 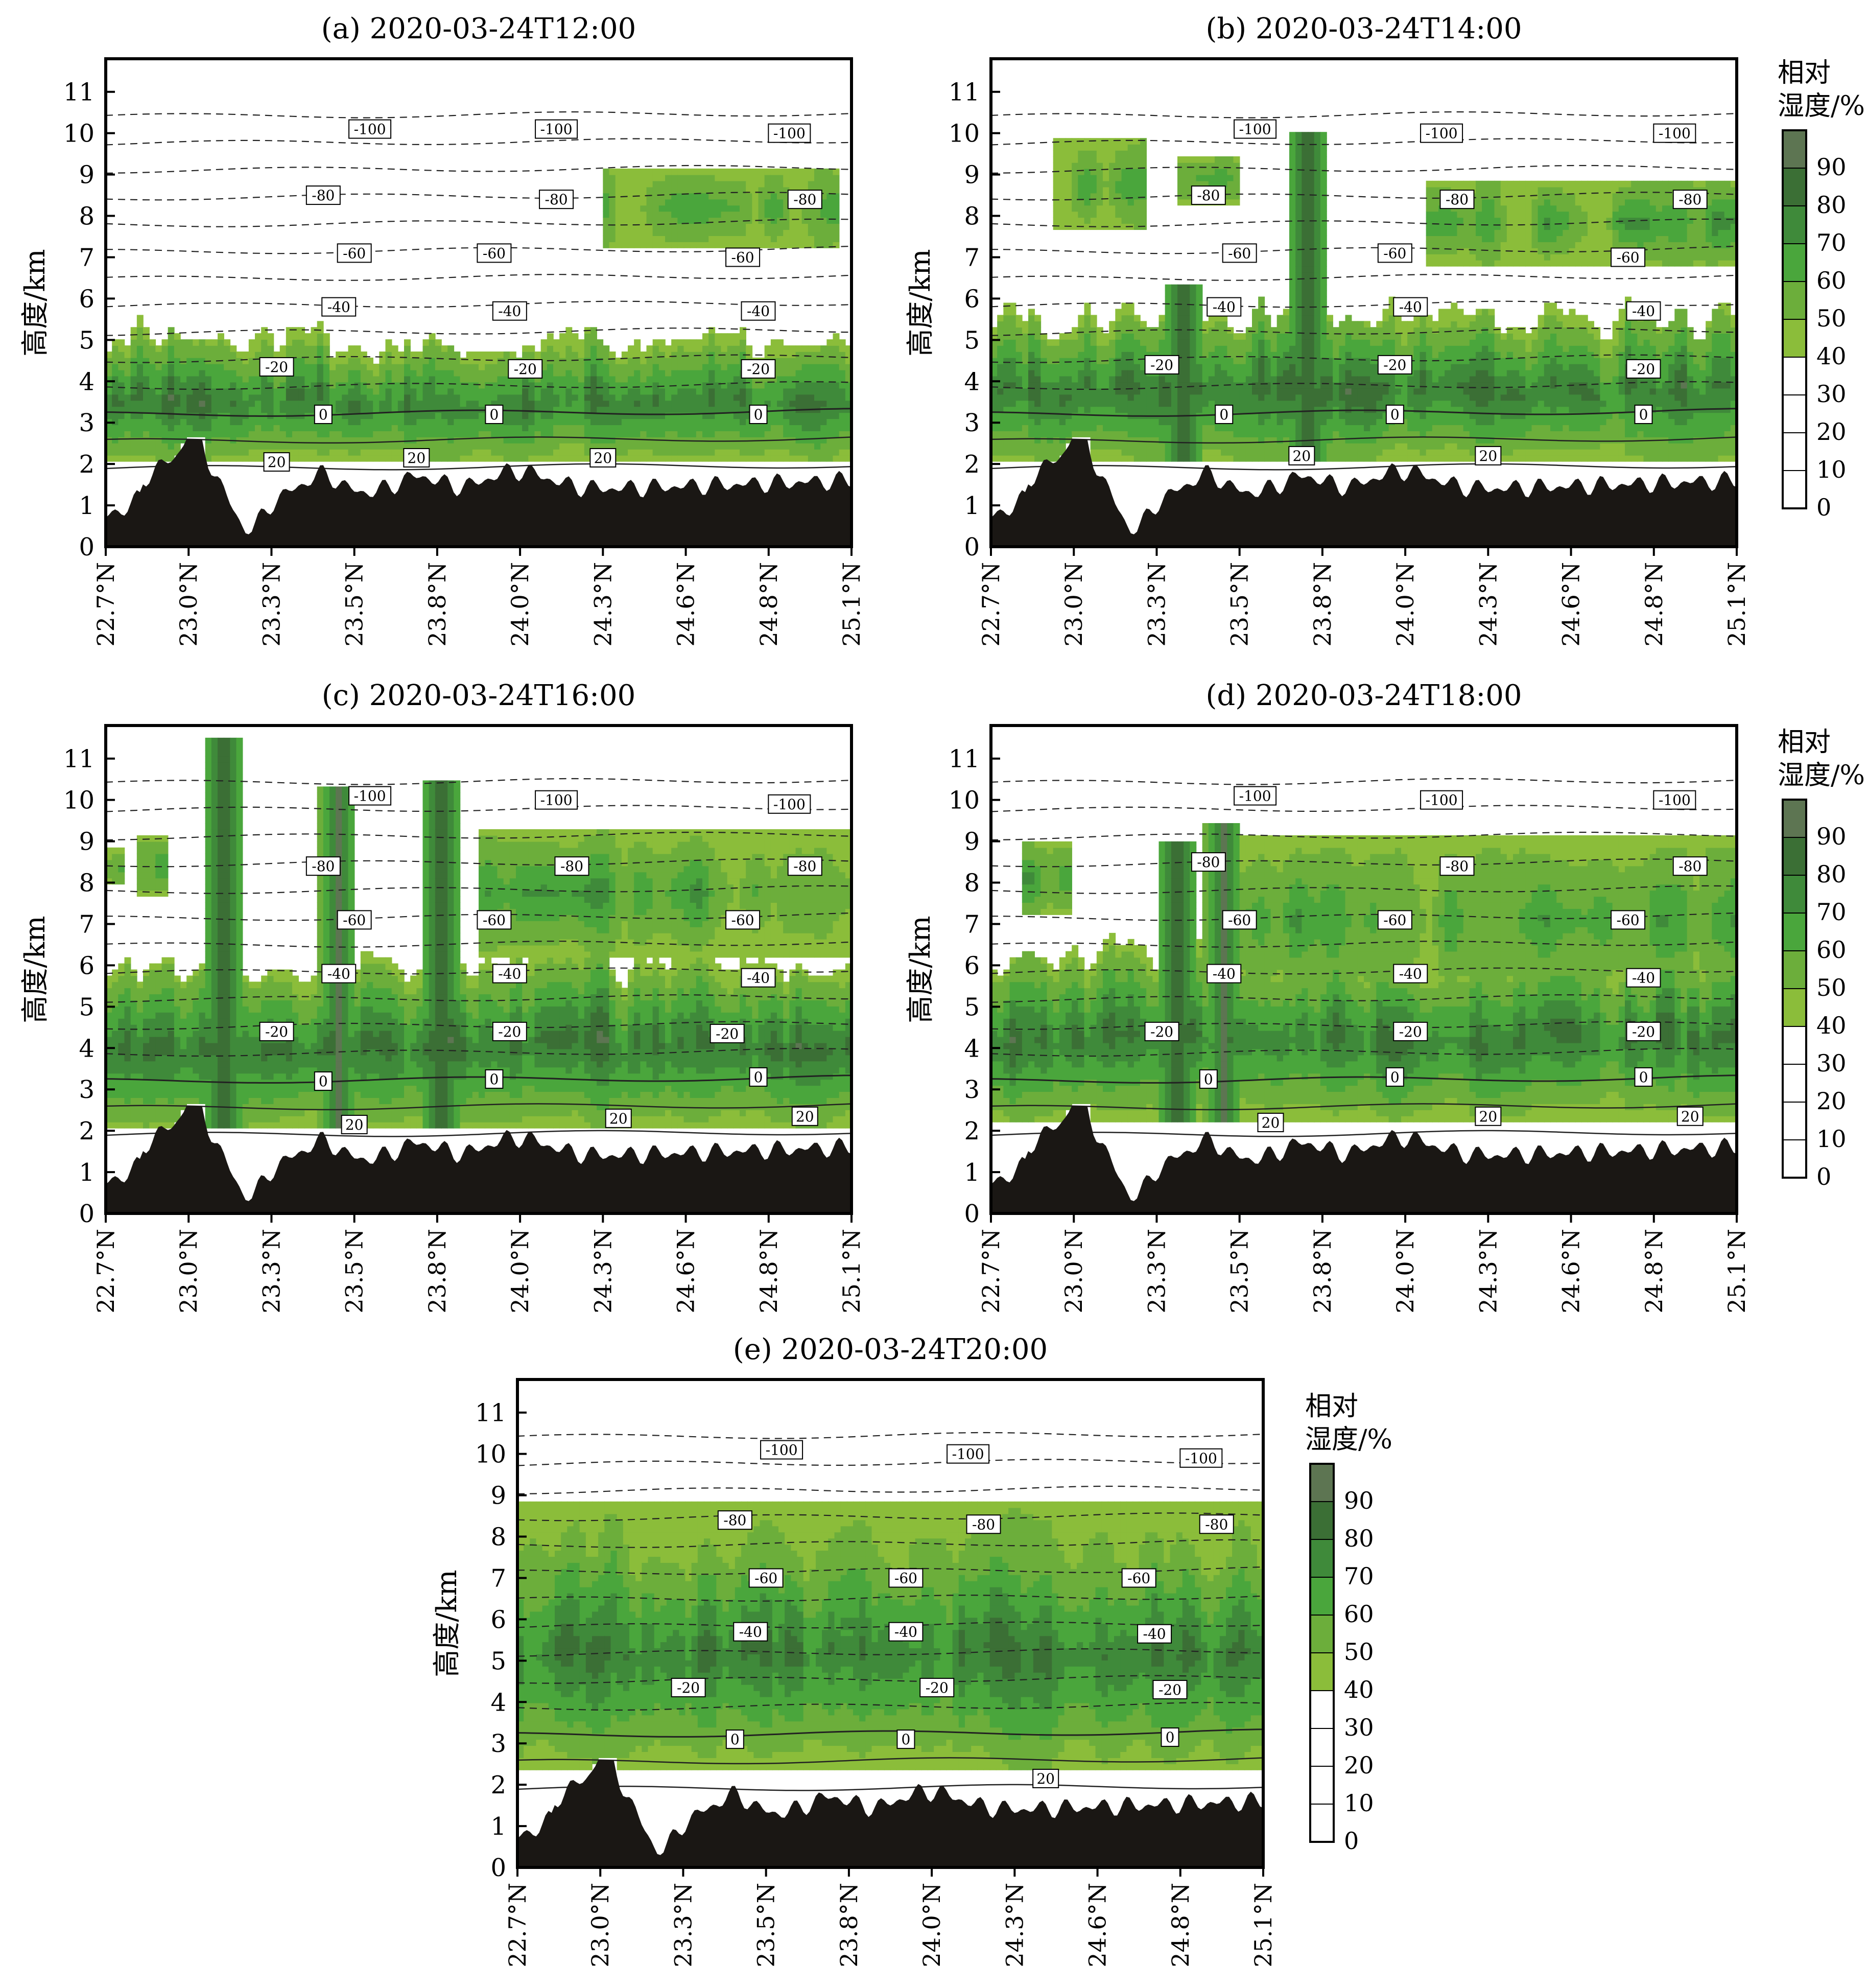 I want to click on terrain, so click(x=479, y=493).